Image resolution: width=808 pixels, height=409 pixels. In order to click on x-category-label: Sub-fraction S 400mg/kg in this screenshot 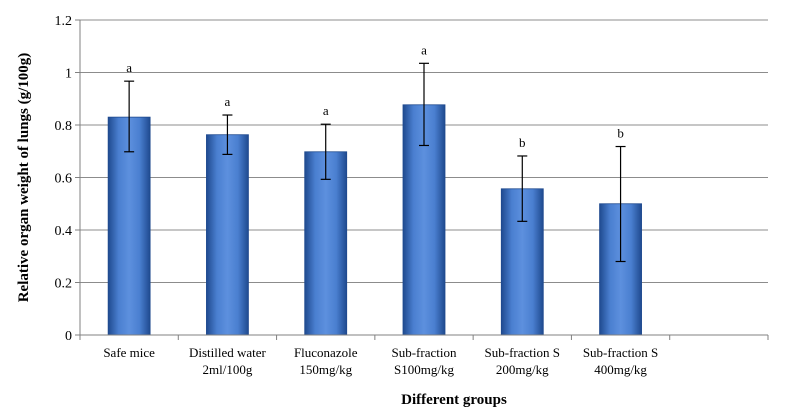, I will do `click(620, 361)`.